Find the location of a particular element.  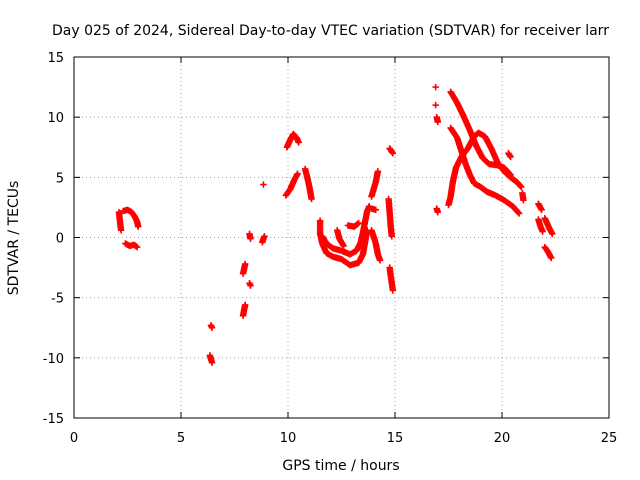

y-tick-label: -15 is located at coordinates (53, 419).